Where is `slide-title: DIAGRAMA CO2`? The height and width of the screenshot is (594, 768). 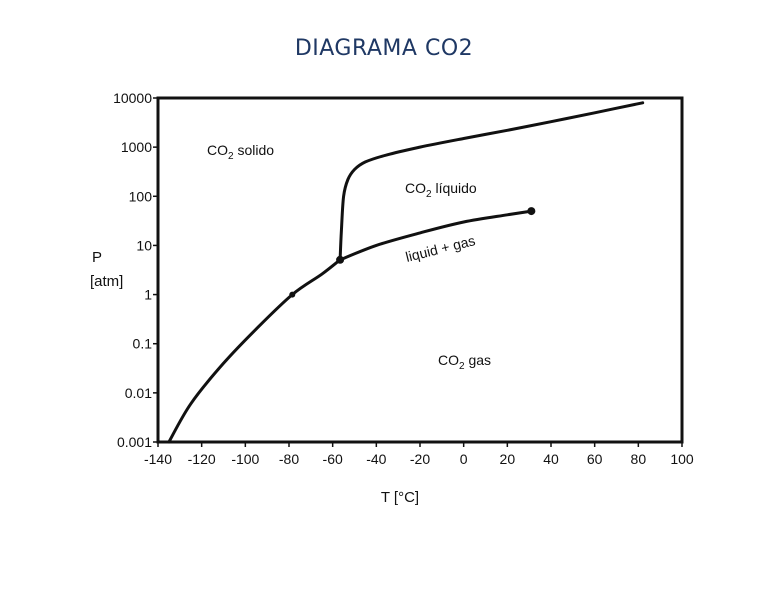 slide-title: DIAGRAMA CO2 is located at coordinates (384, 48).